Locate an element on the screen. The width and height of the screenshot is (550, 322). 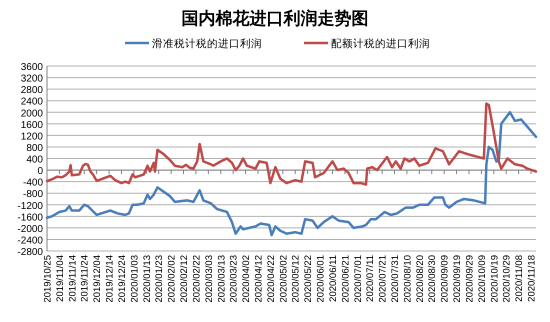
x-tick-label: 2020/04/02 is located at coordinates (246, 279).